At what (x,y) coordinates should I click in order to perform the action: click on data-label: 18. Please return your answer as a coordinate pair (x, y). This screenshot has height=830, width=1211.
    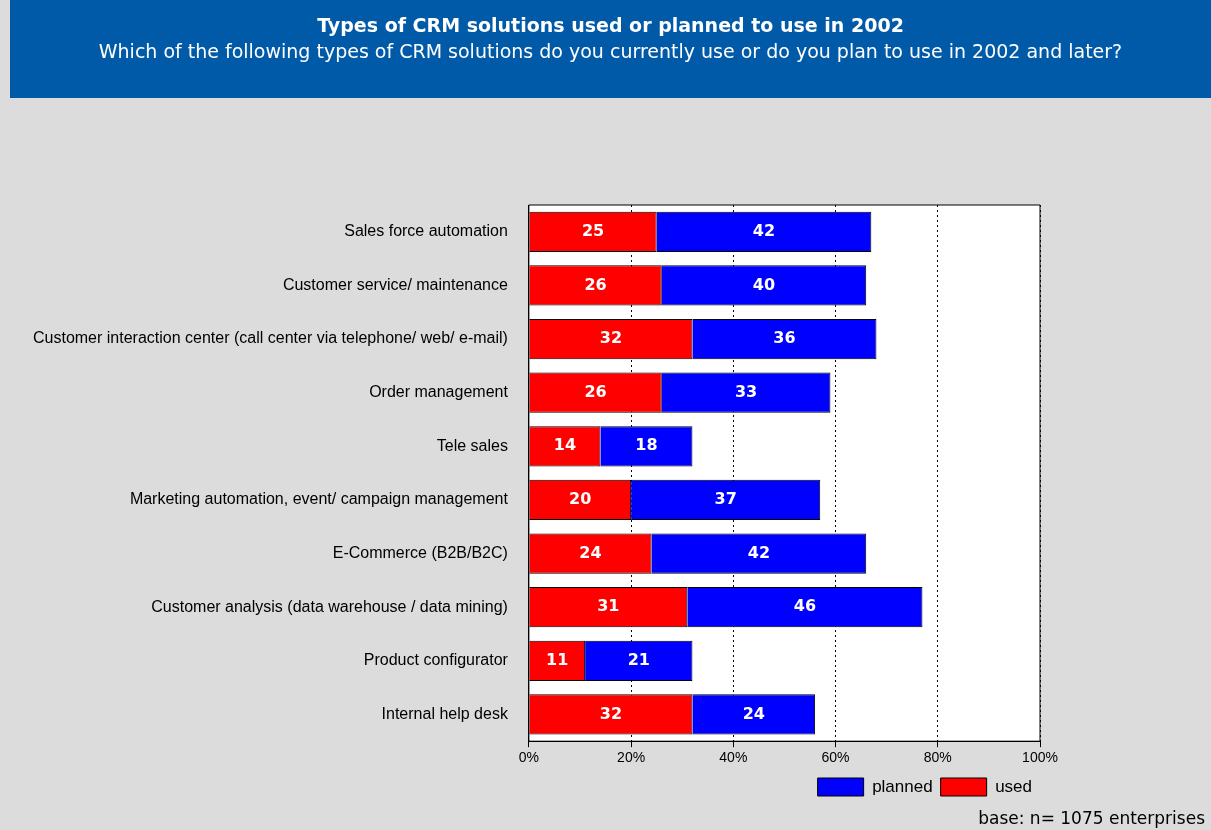
    Looking at the image, I should click on (646, 445).